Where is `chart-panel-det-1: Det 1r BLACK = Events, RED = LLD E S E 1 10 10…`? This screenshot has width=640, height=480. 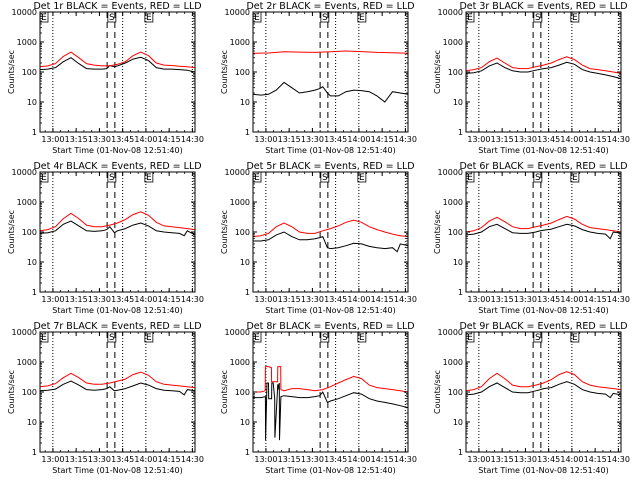
chart-panel-det-1: Det 1r BLACK = Events, RED = LLD E S E 1 10 10… is located at coordinates (106, 80).